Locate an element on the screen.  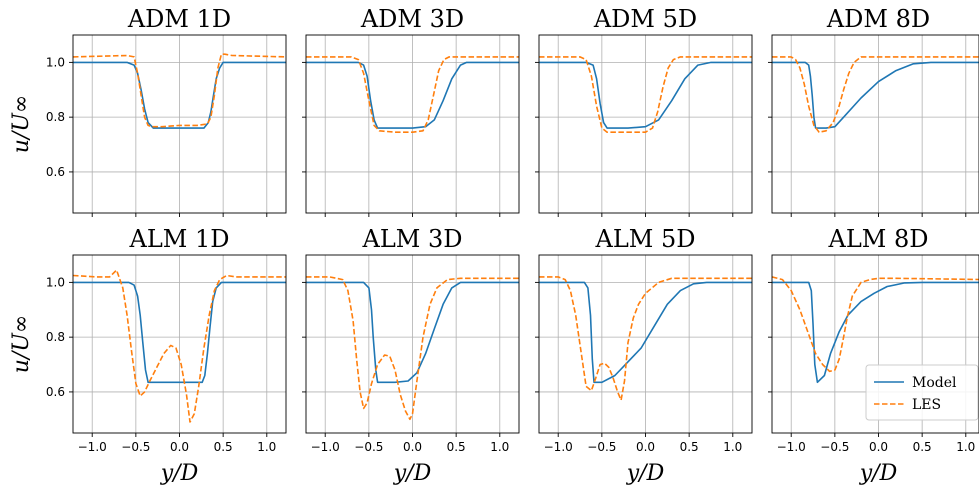
panel-adm-5d: ADM 5D is located at coordinates (644, 111).